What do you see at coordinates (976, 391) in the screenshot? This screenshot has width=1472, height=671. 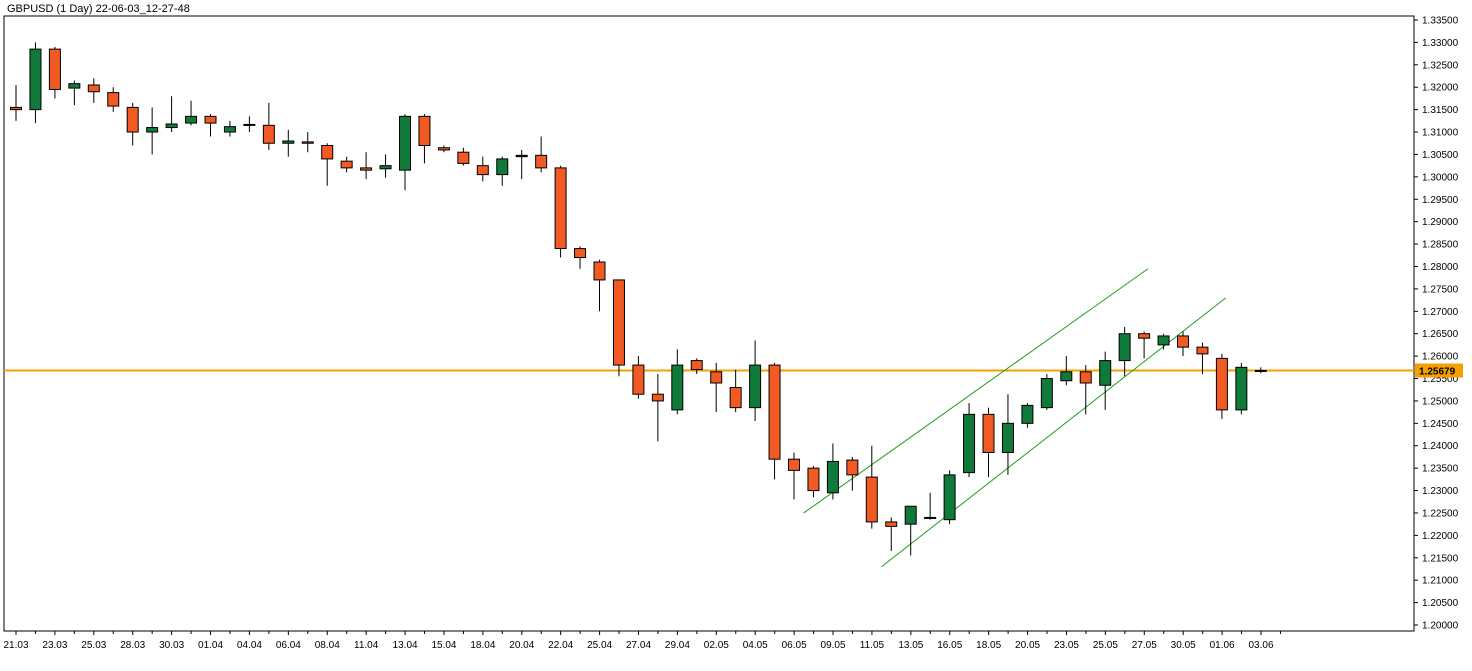 I see `channel-line` at bounding box center [976, 391].